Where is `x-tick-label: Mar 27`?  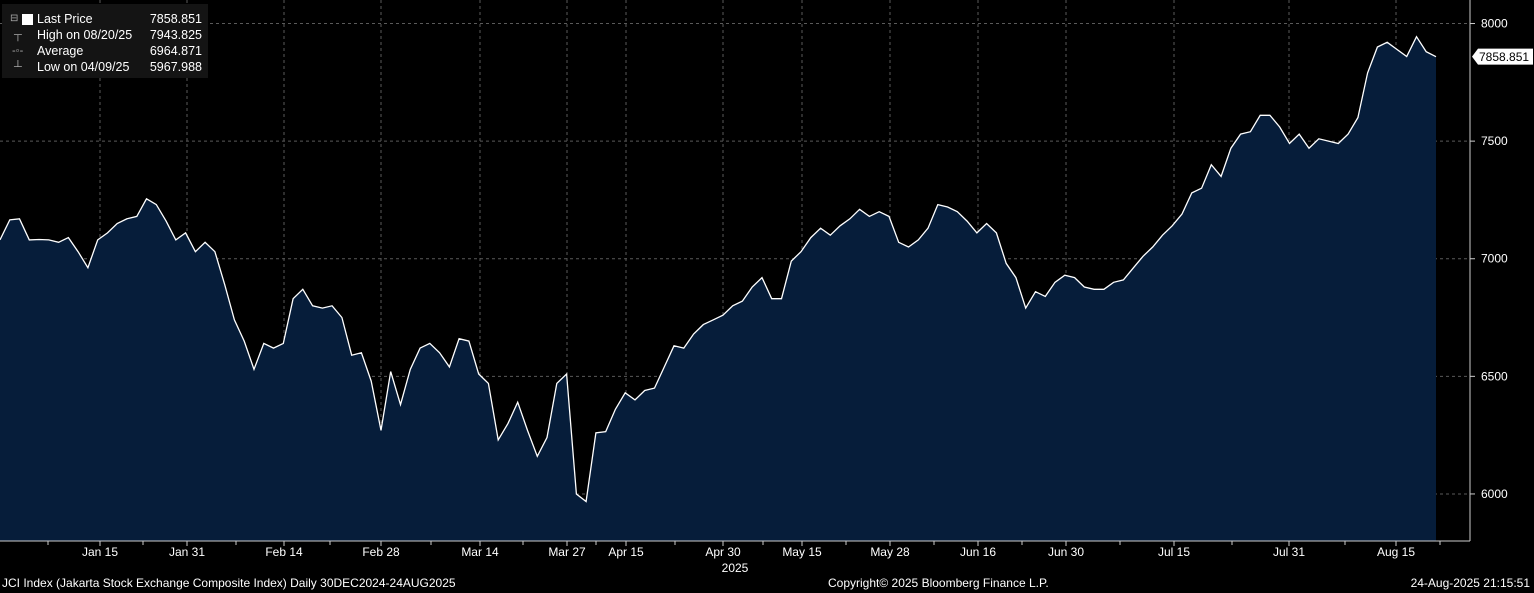
x-tick-label: Mar 27 is located at coordinates (567, 552).